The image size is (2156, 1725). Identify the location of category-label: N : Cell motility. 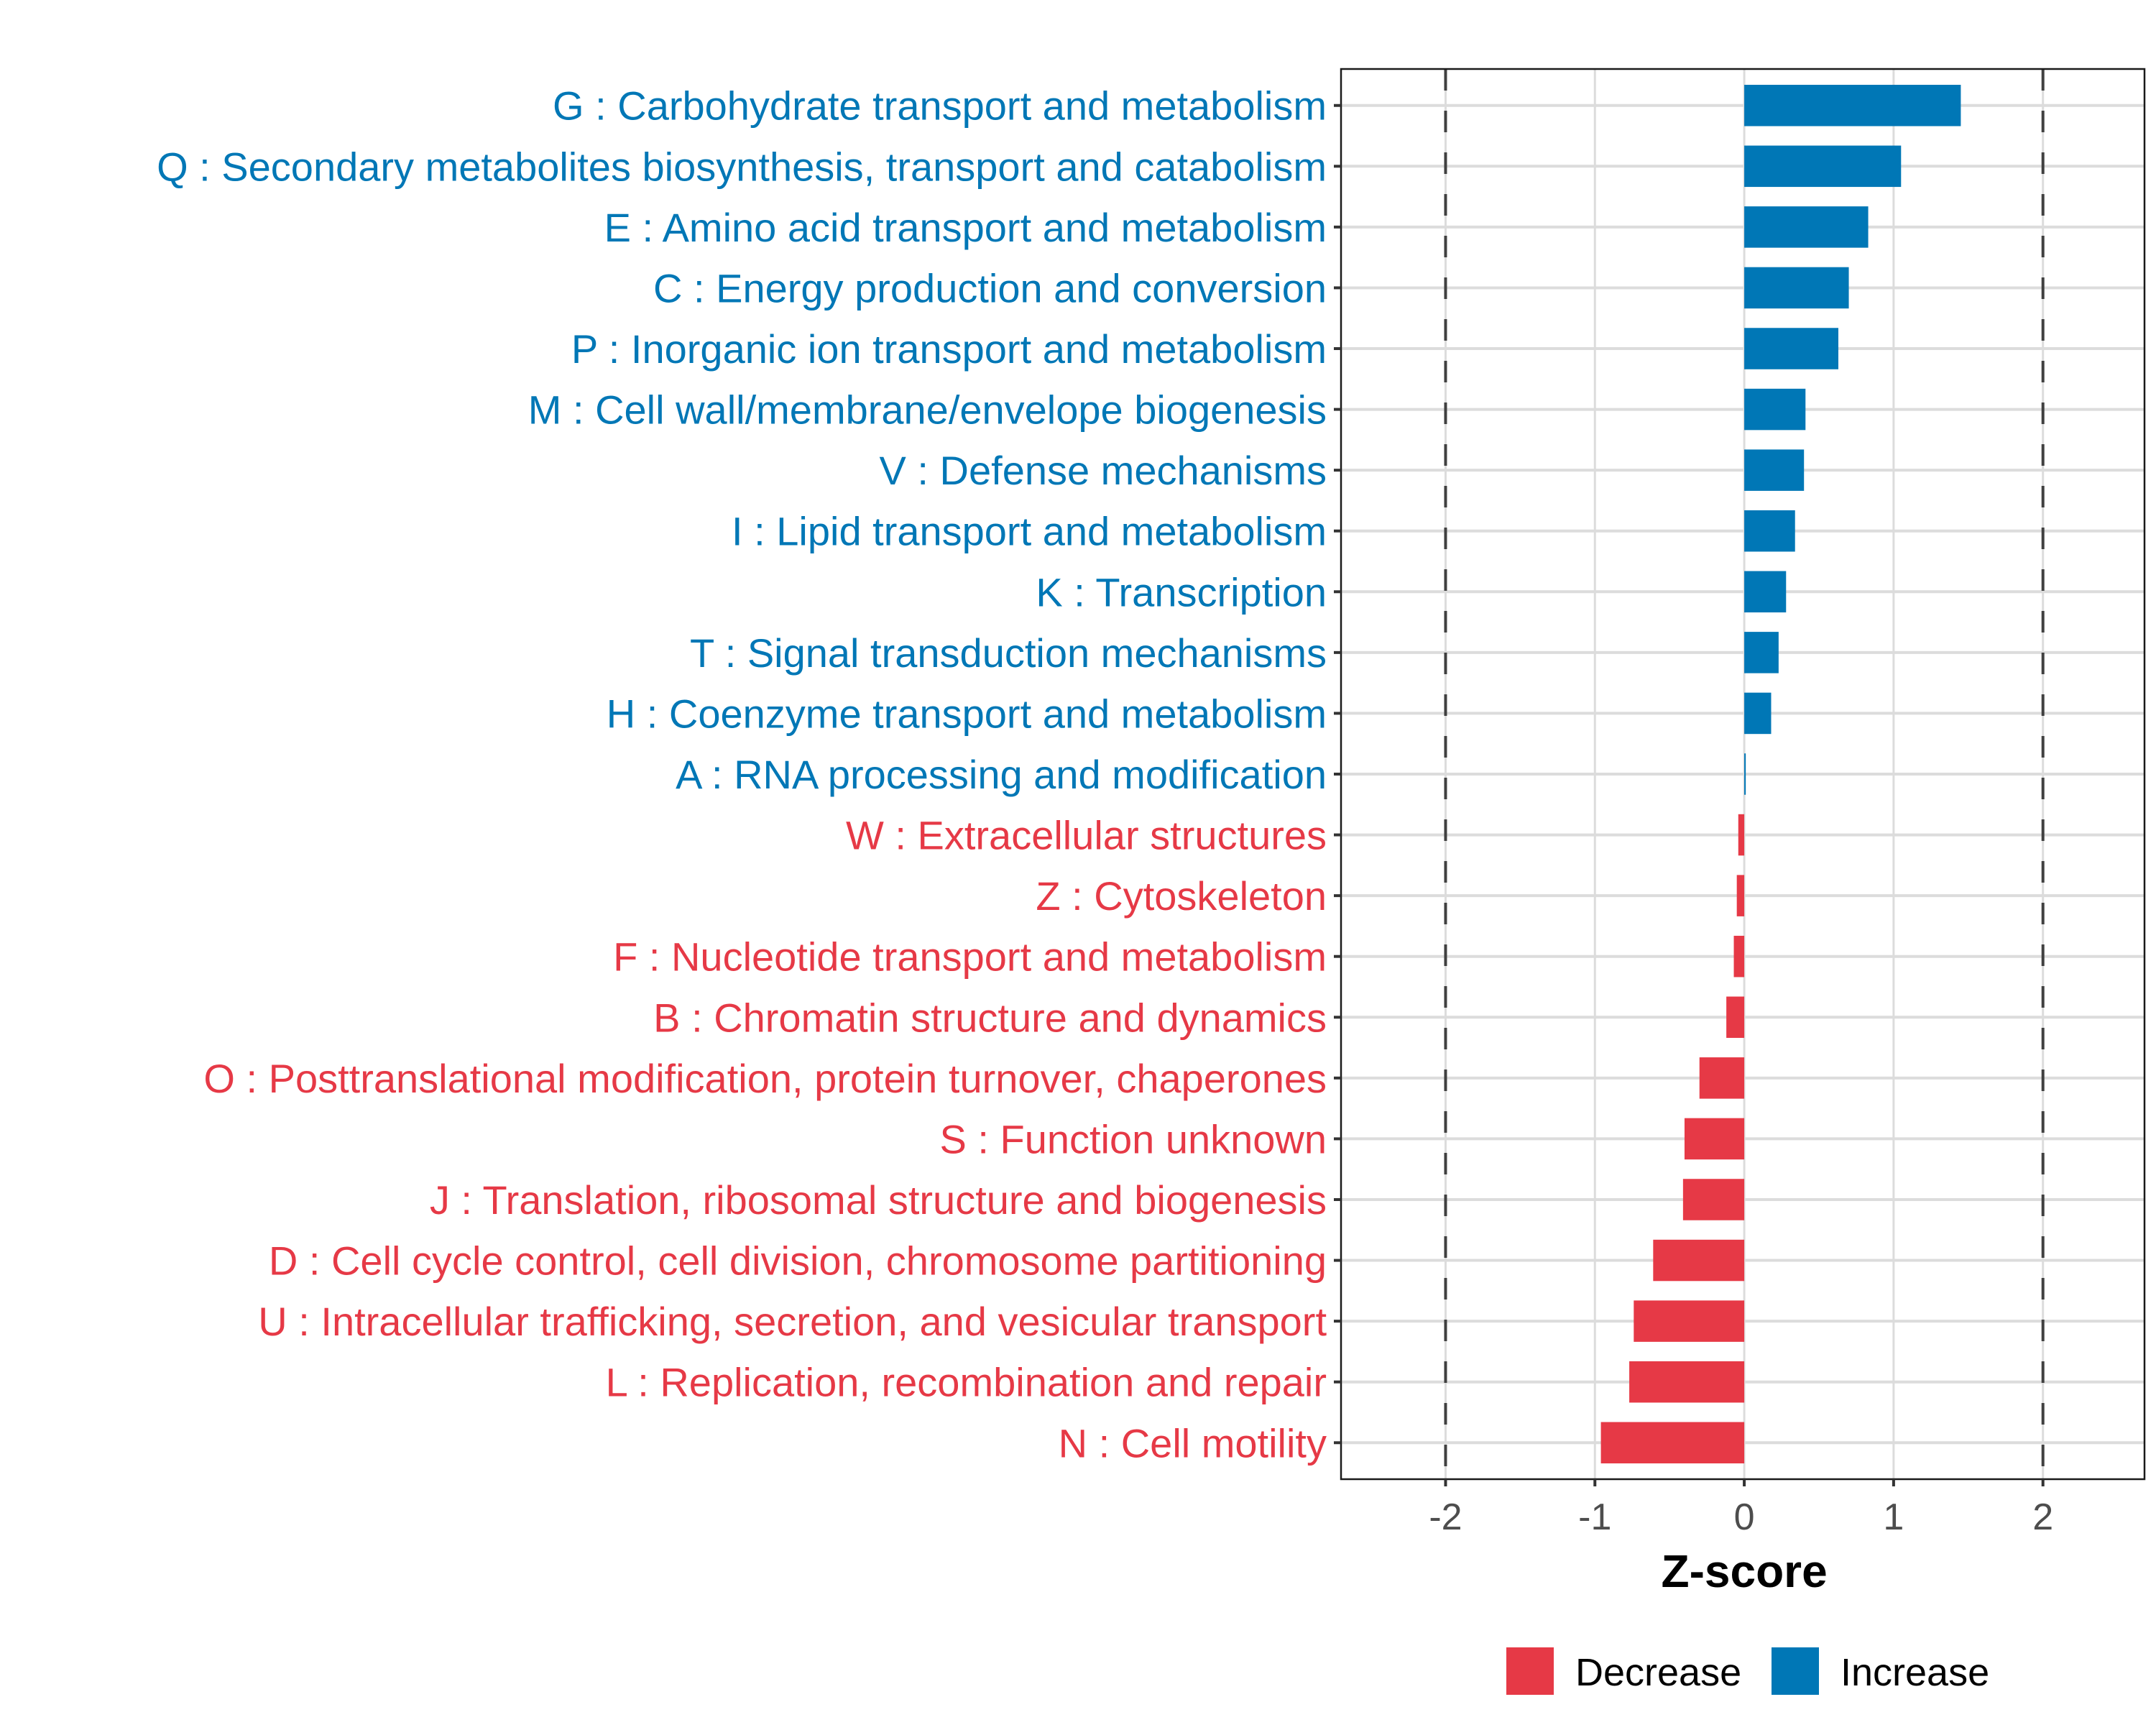
(1193, 1443).